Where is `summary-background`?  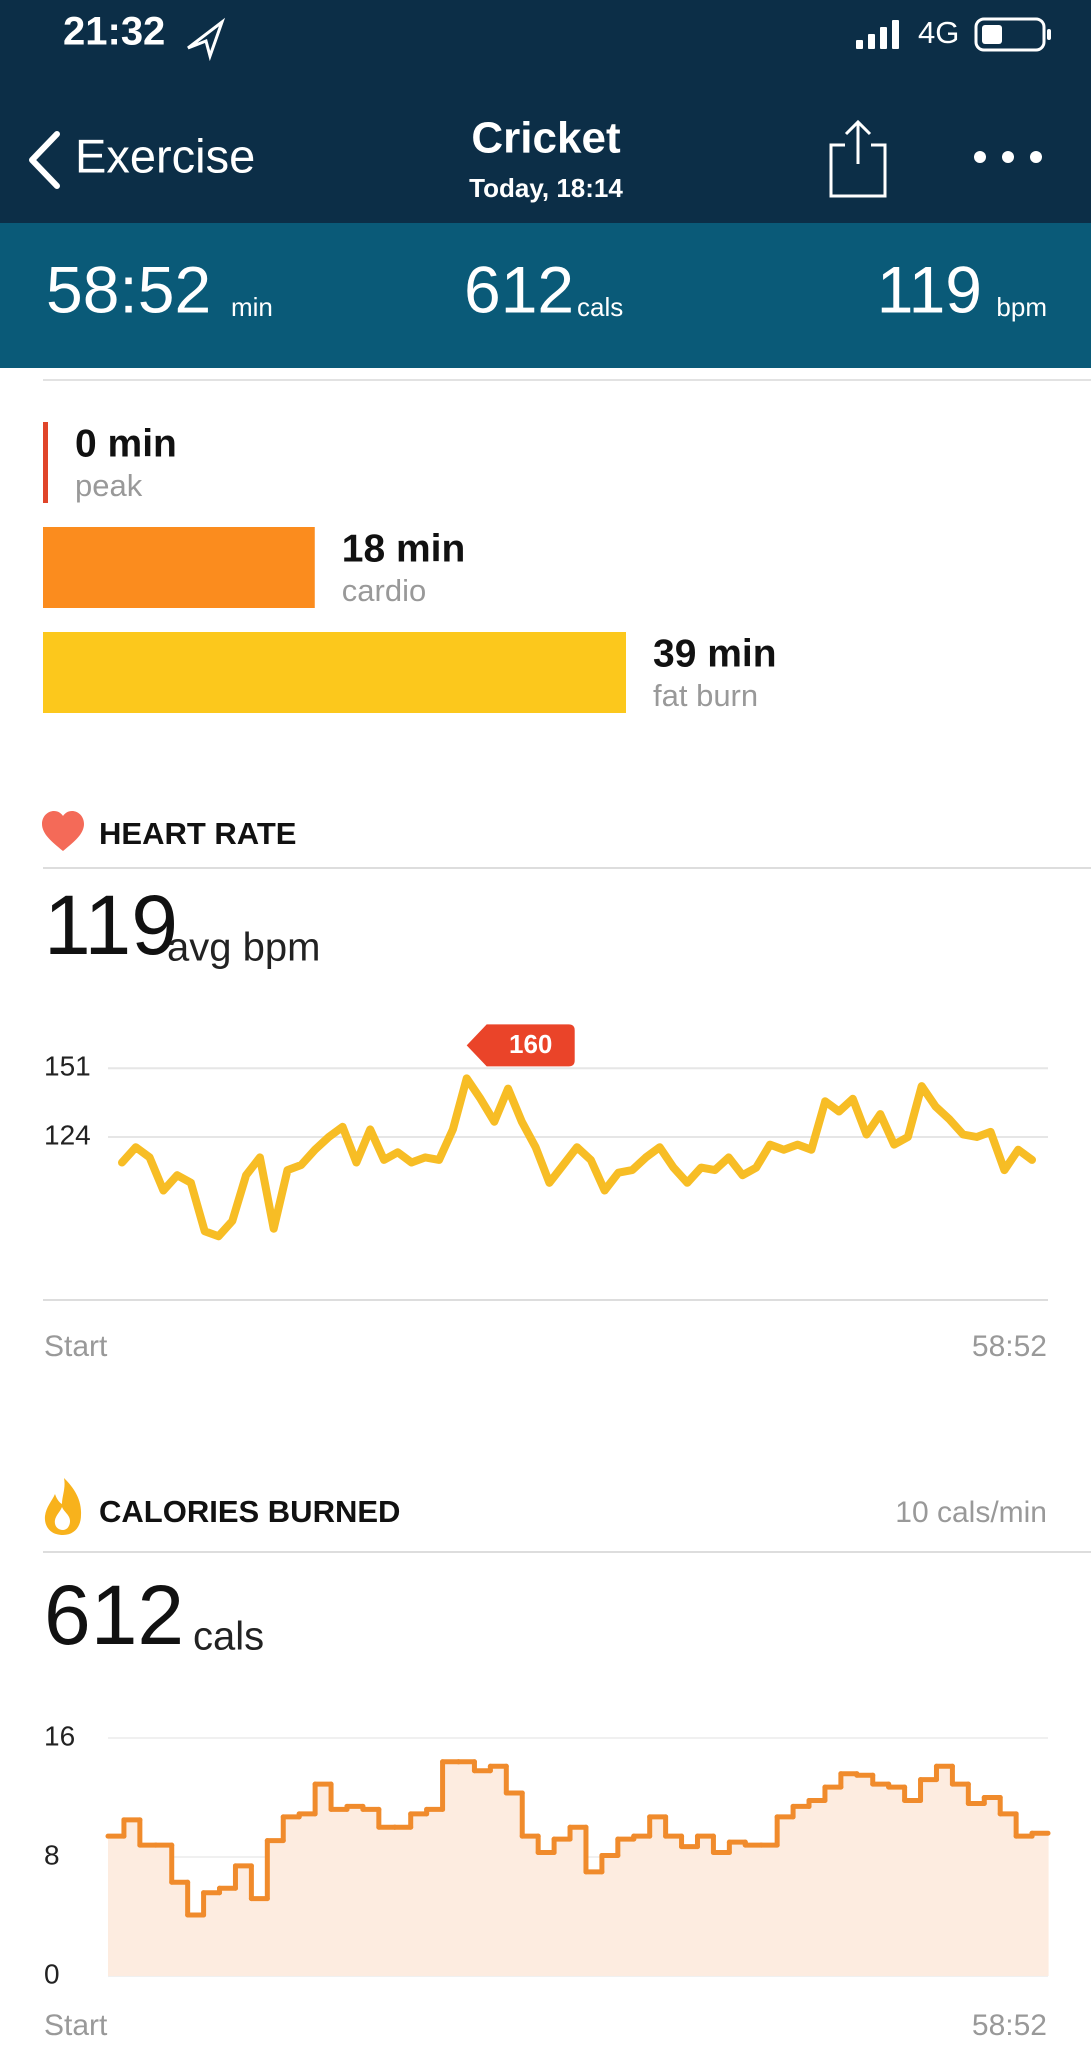
summary-background is located at coordinates (545, 295).